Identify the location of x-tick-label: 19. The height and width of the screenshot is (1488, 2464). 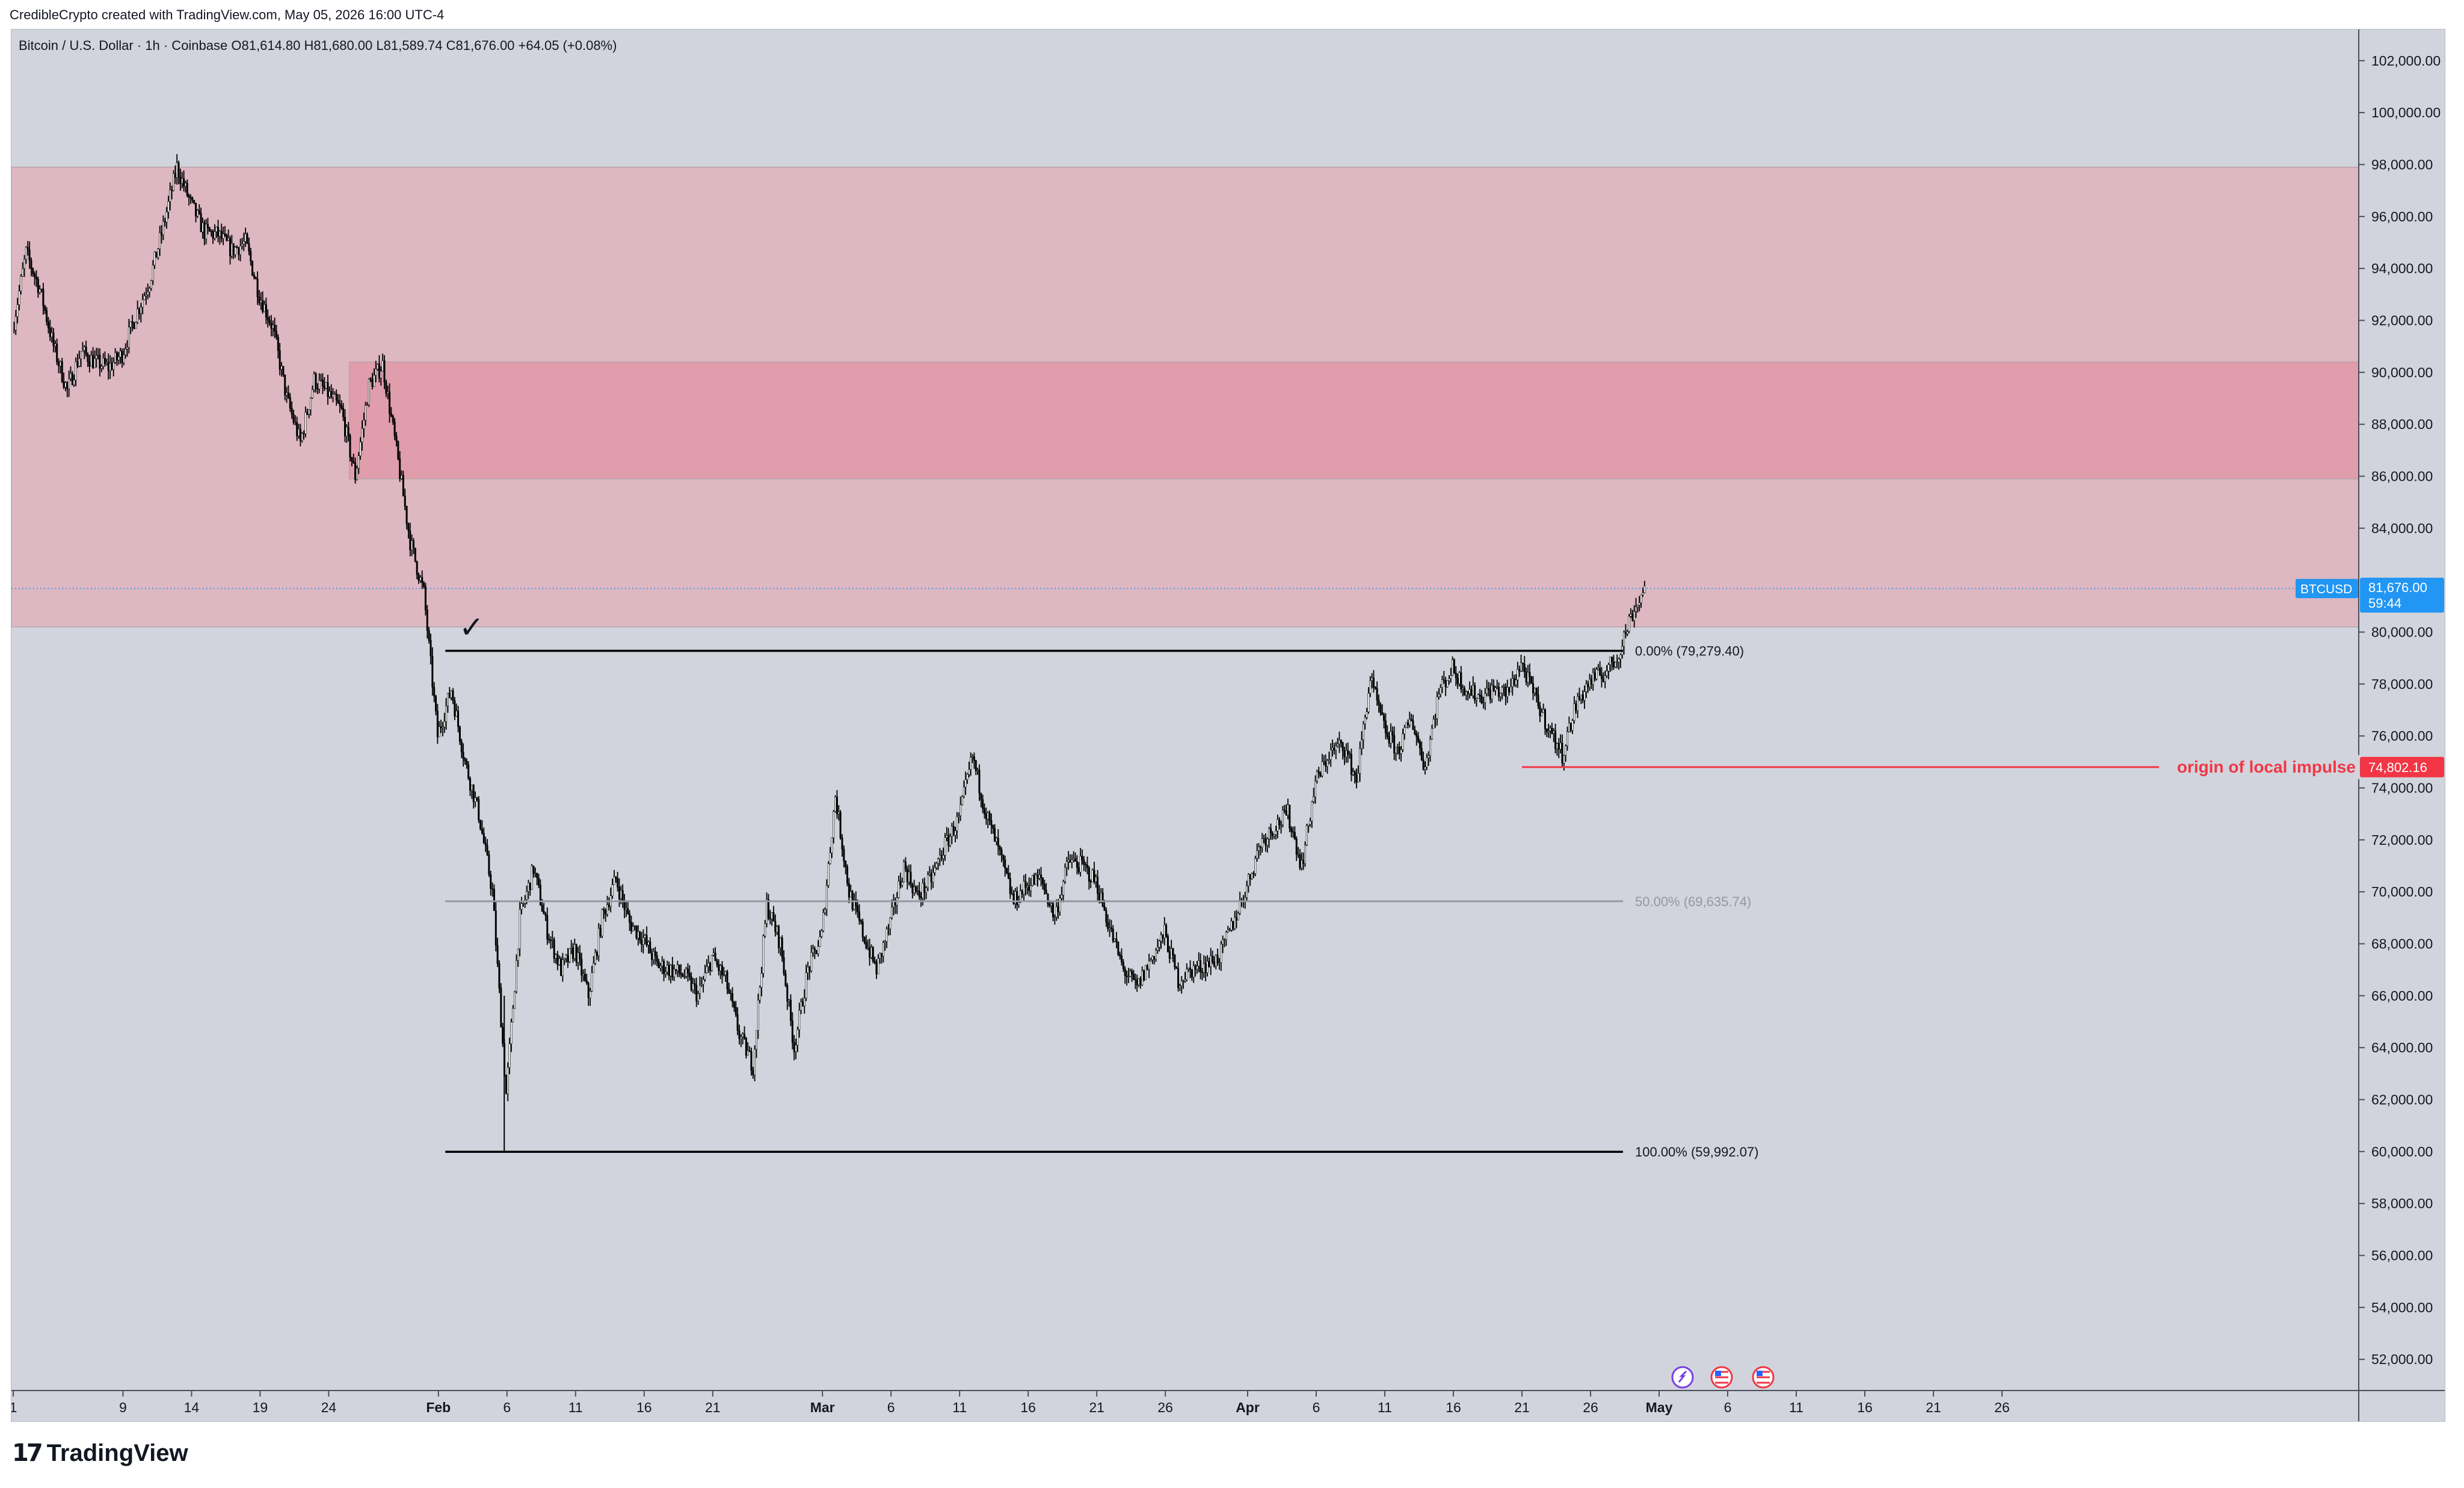
(260, 1407).